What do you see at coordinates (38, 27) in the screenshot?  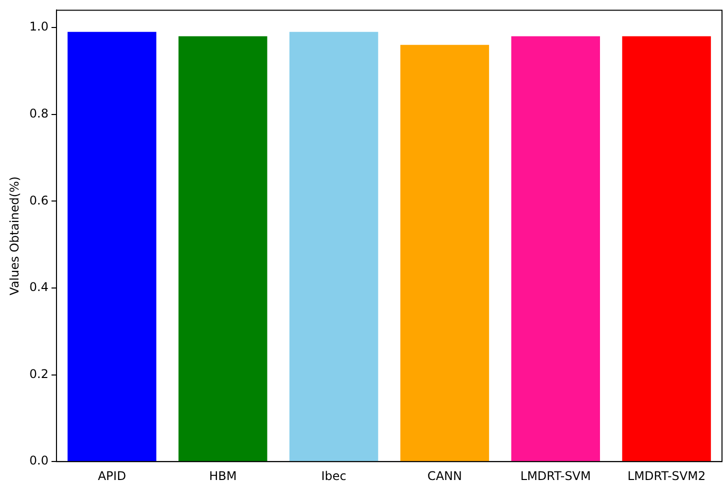 I see `y-tick-label: 1.0` at bounding box center [38, 27].